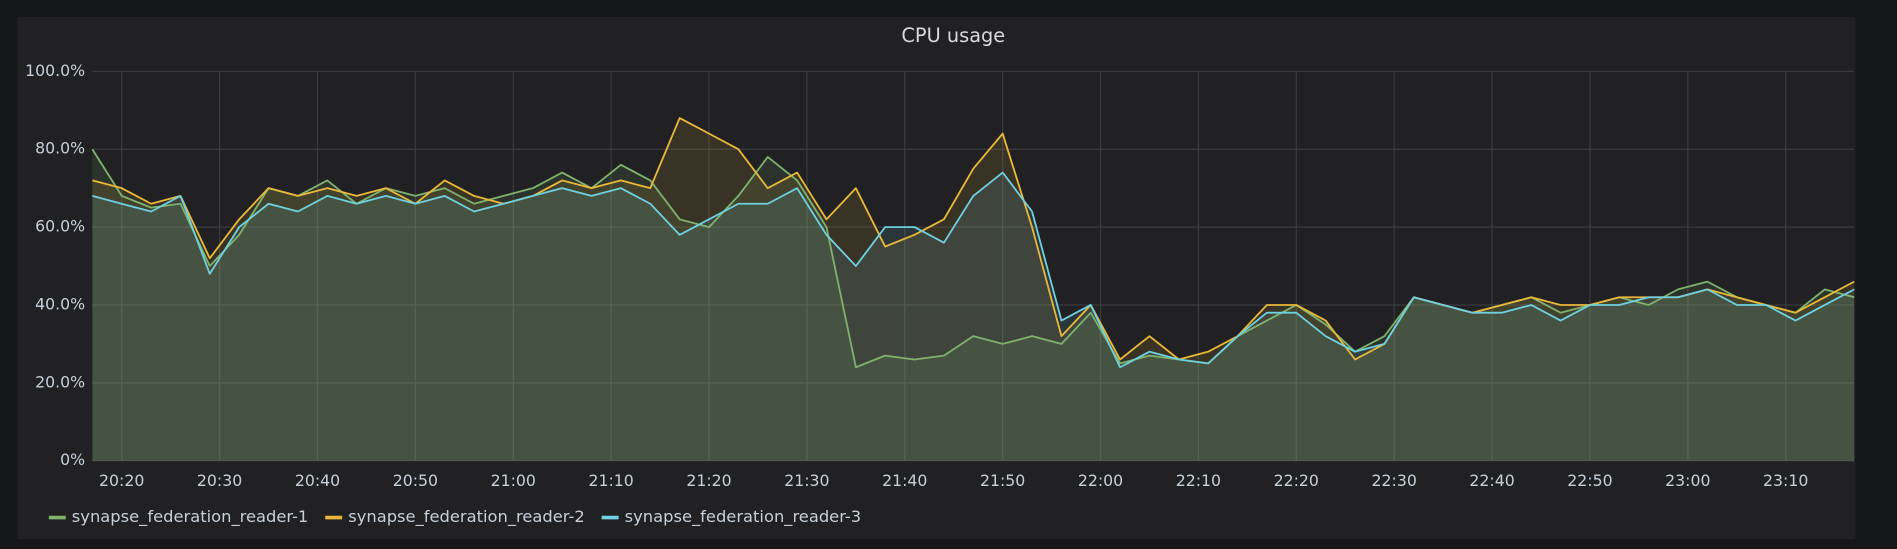  I want to click on chart-title: CPU usage, so click(953, 35).